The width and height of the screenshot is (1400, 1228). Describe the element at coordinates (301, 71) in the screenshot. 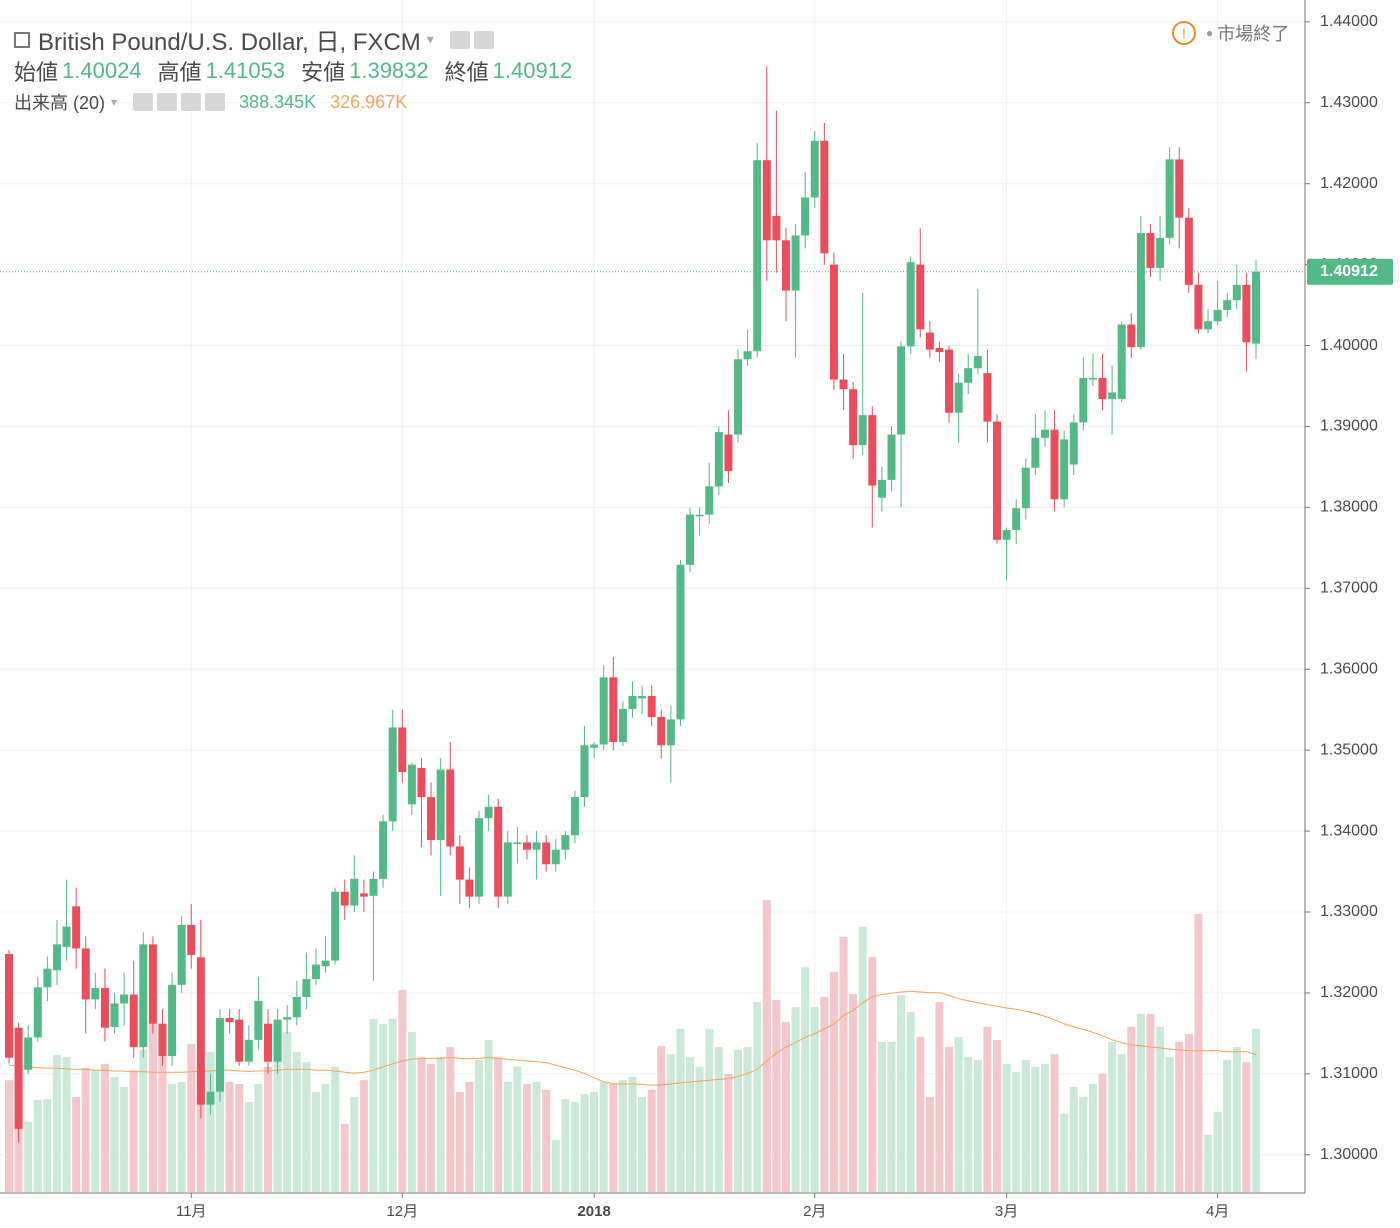

I see `ohlc-row: 始値 1.40024 高値 1.41053 安値 1.39832 終値 1.40912` at that location.